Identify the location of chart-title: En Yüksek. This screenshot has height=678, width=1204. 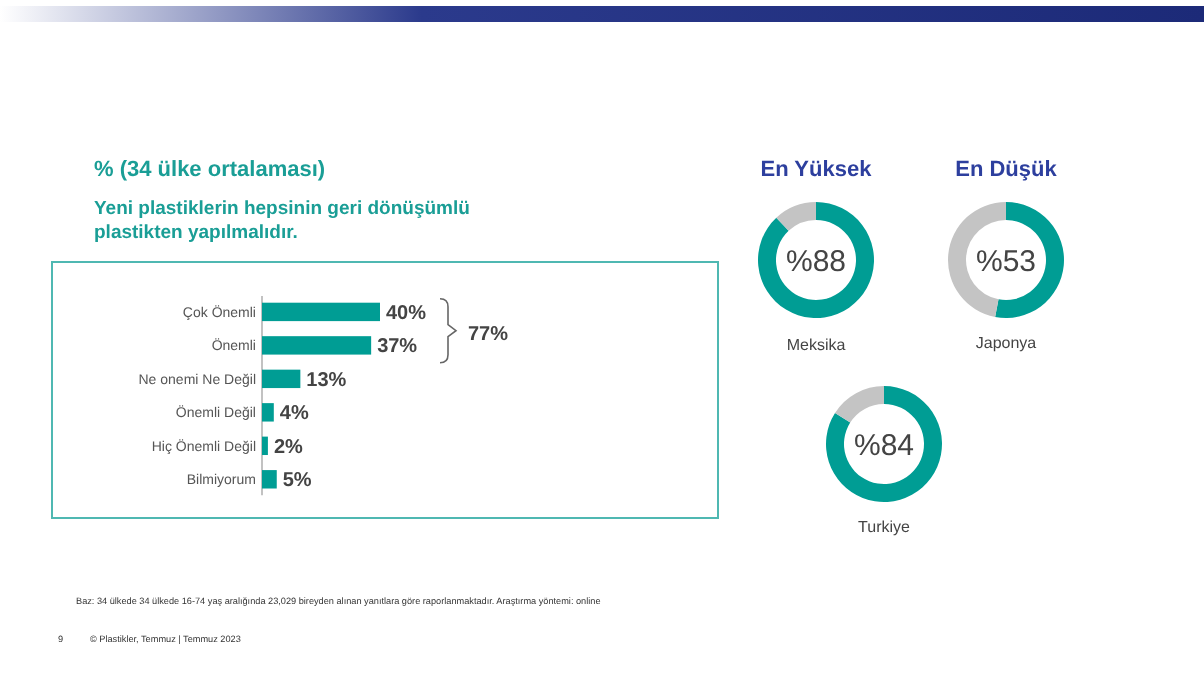
(817, 170).